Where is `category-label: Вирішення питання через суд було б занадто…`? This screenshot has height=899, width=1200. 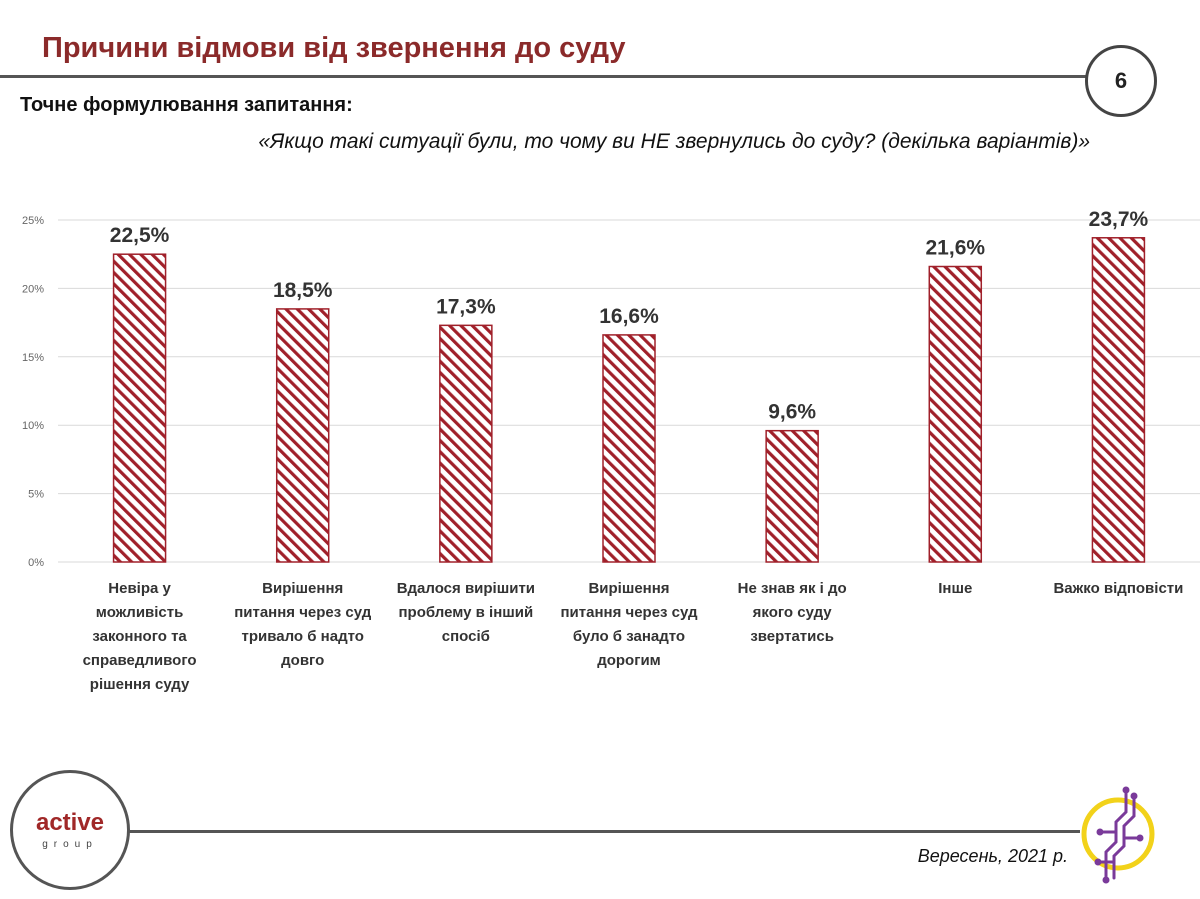
category-label: Вирішення питання через суд було б занадто… is located at coordinates (629, 624).